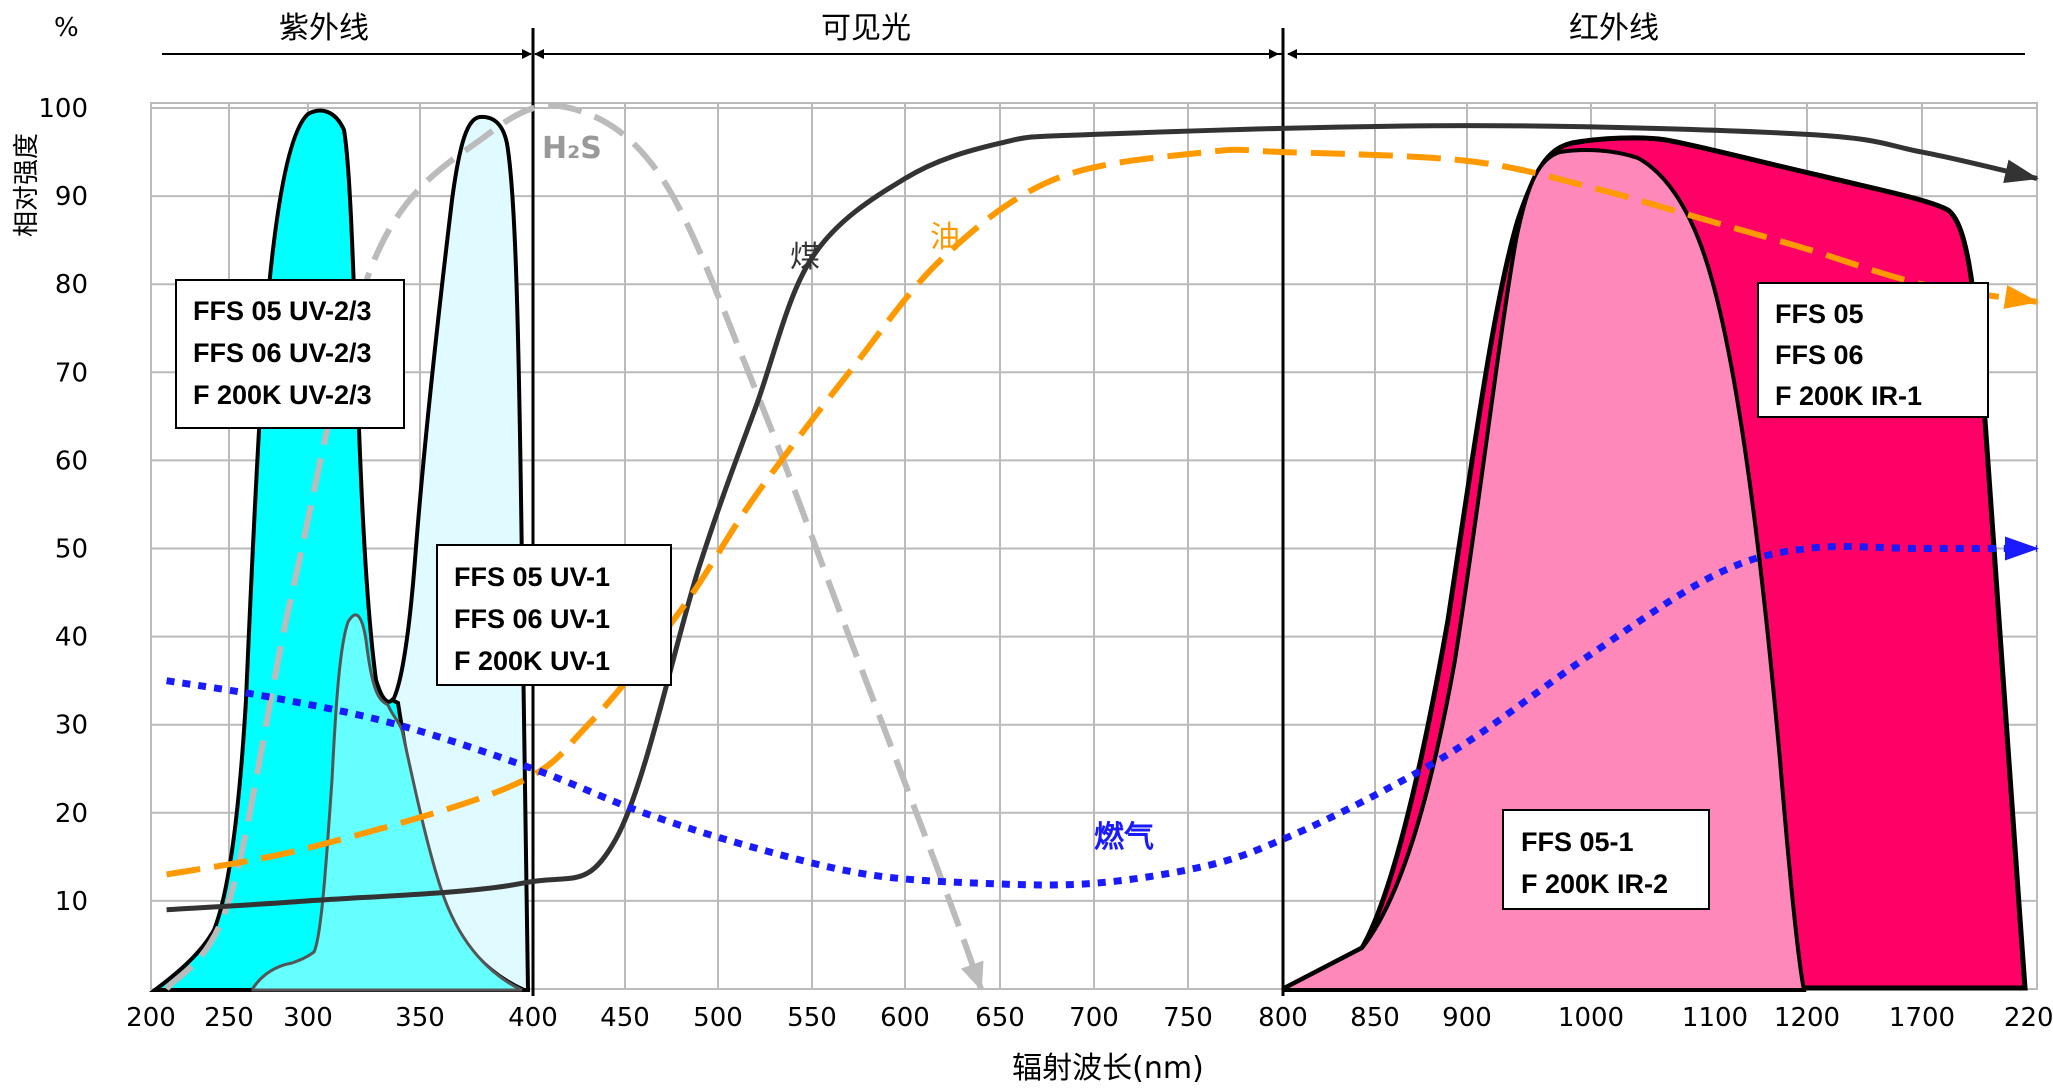  Describe the element at coordinates (1577, 842) in the screenshot. I see `svg-text: FFS 05-1` at that location.